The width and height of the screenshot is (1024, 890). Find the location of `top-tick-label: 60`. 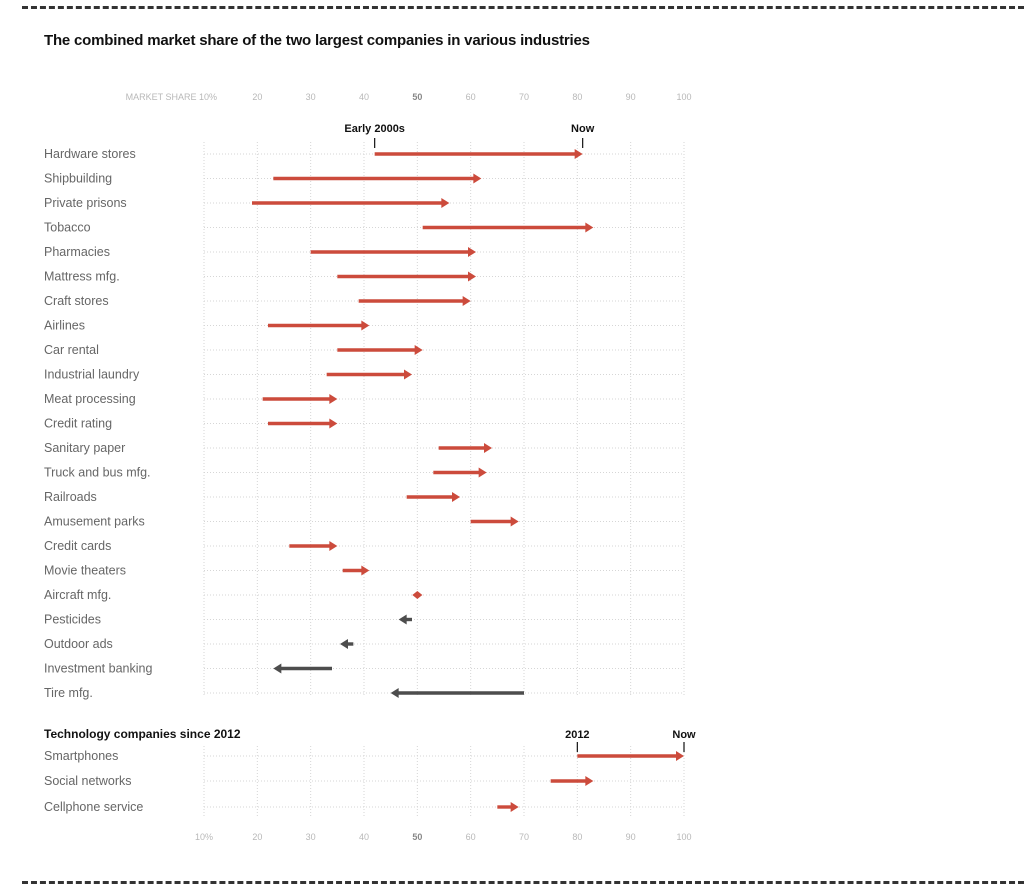

top-tick-label: 60 is located at coordinates (471, 97).